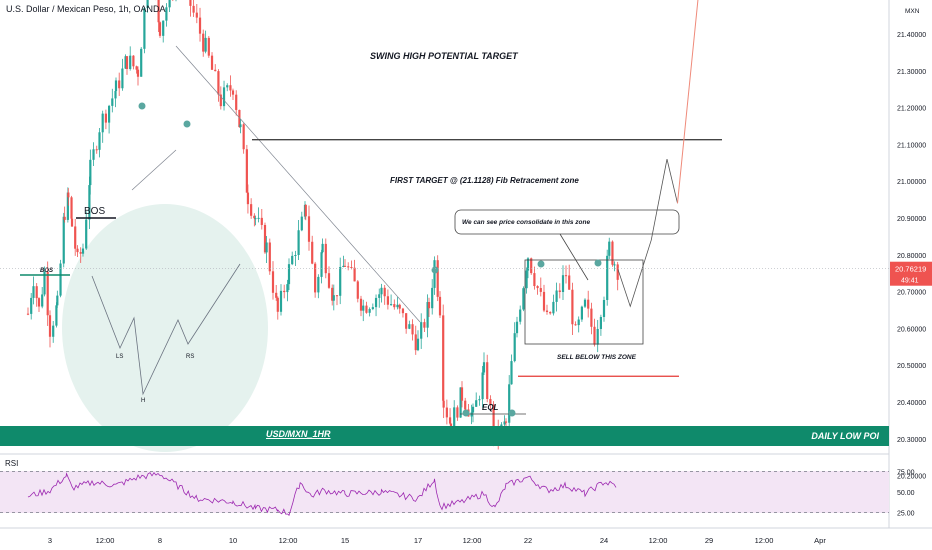  I want to click on time-axis-label: 8, so click(160, 540).